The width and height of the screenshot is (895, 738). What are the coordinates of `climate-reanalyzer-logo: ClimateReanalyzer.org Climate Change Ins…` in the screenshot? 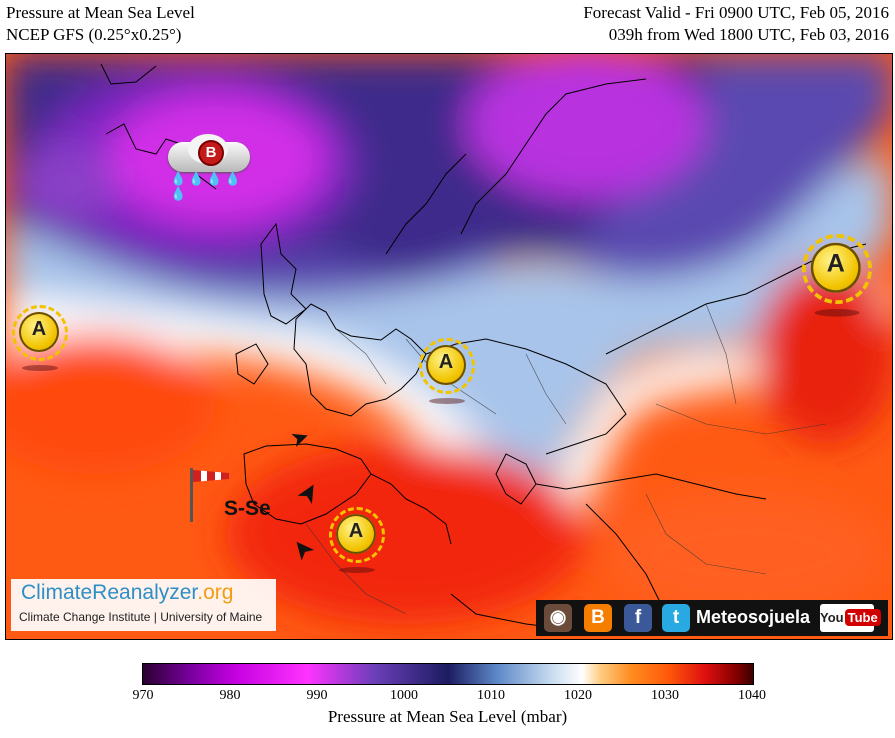 It's located at (143, 605).